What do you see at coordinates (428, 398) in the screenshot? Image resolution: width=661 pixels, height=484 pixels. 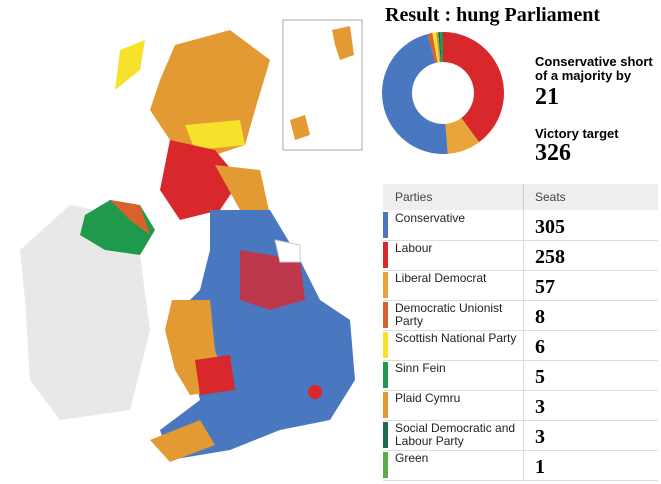 I see `party-name: Plaid Cymru` at bounding box center [428, 398].